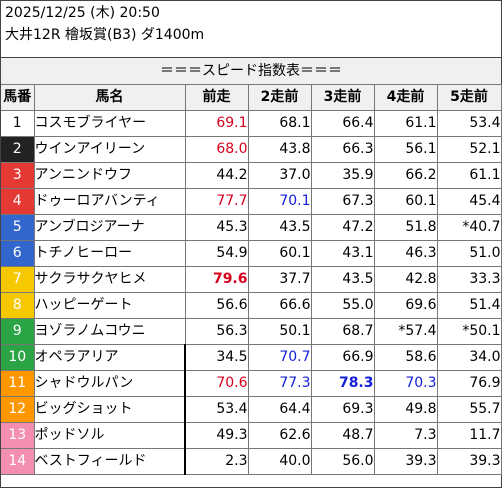 This screenshot has width=502, height=488. What do you see at coordinates (109, 123) in the screenshot?
I see `horse-name: コスモブライヤー` at bounding box center [109, 123].